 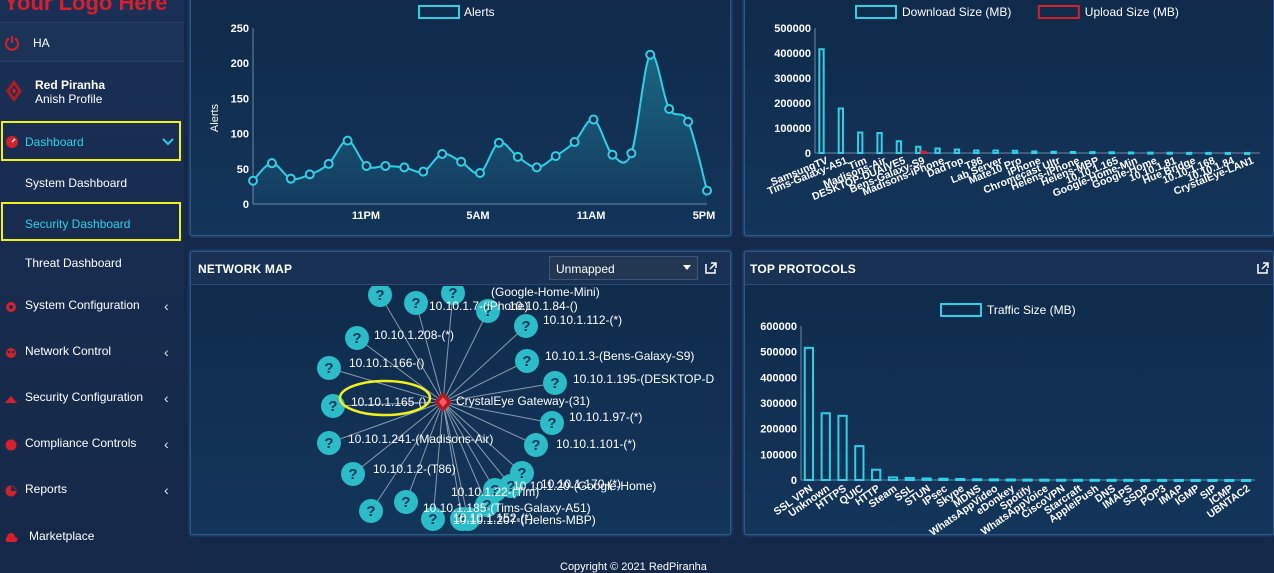 What do you see at coordinates (605, 417) in the screenshot?
I see `device-node-label: 10.10.1.97-(*)` at bounding box center [605, 417].